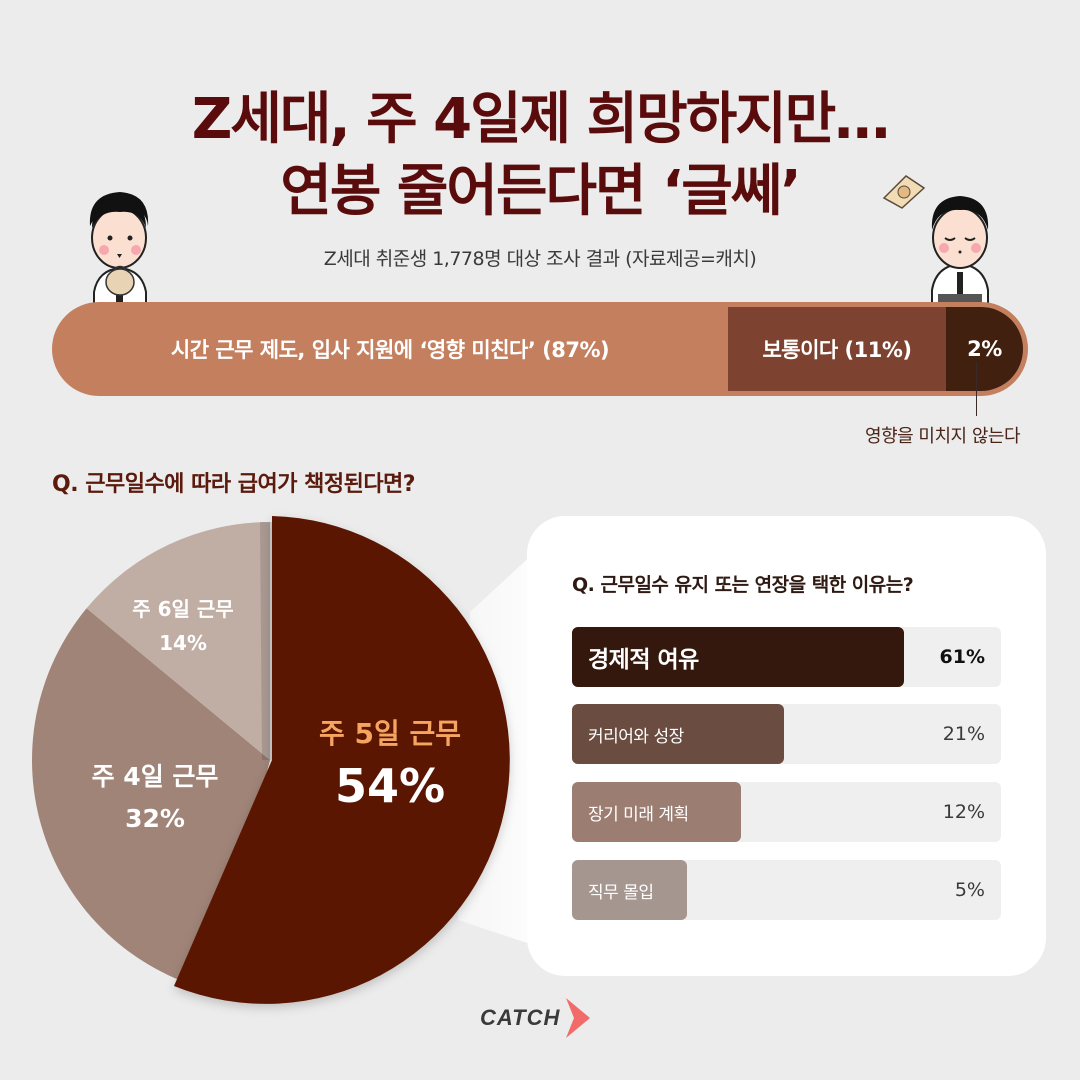 The height and width of the screenshot is (1080, 1080). I want to click on pie-slice-6day, so click(178, 641).